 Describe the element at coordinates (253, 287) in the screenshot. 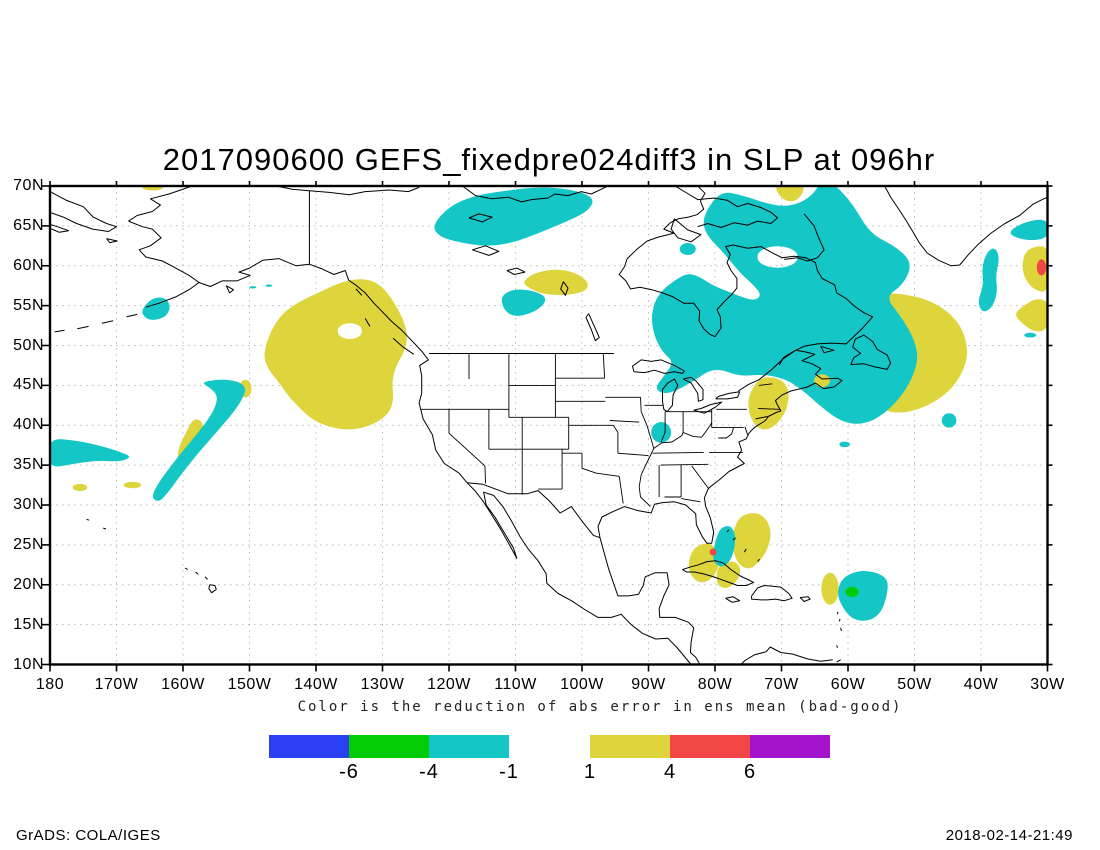

I see `region-speck-150w-57n` at that location.